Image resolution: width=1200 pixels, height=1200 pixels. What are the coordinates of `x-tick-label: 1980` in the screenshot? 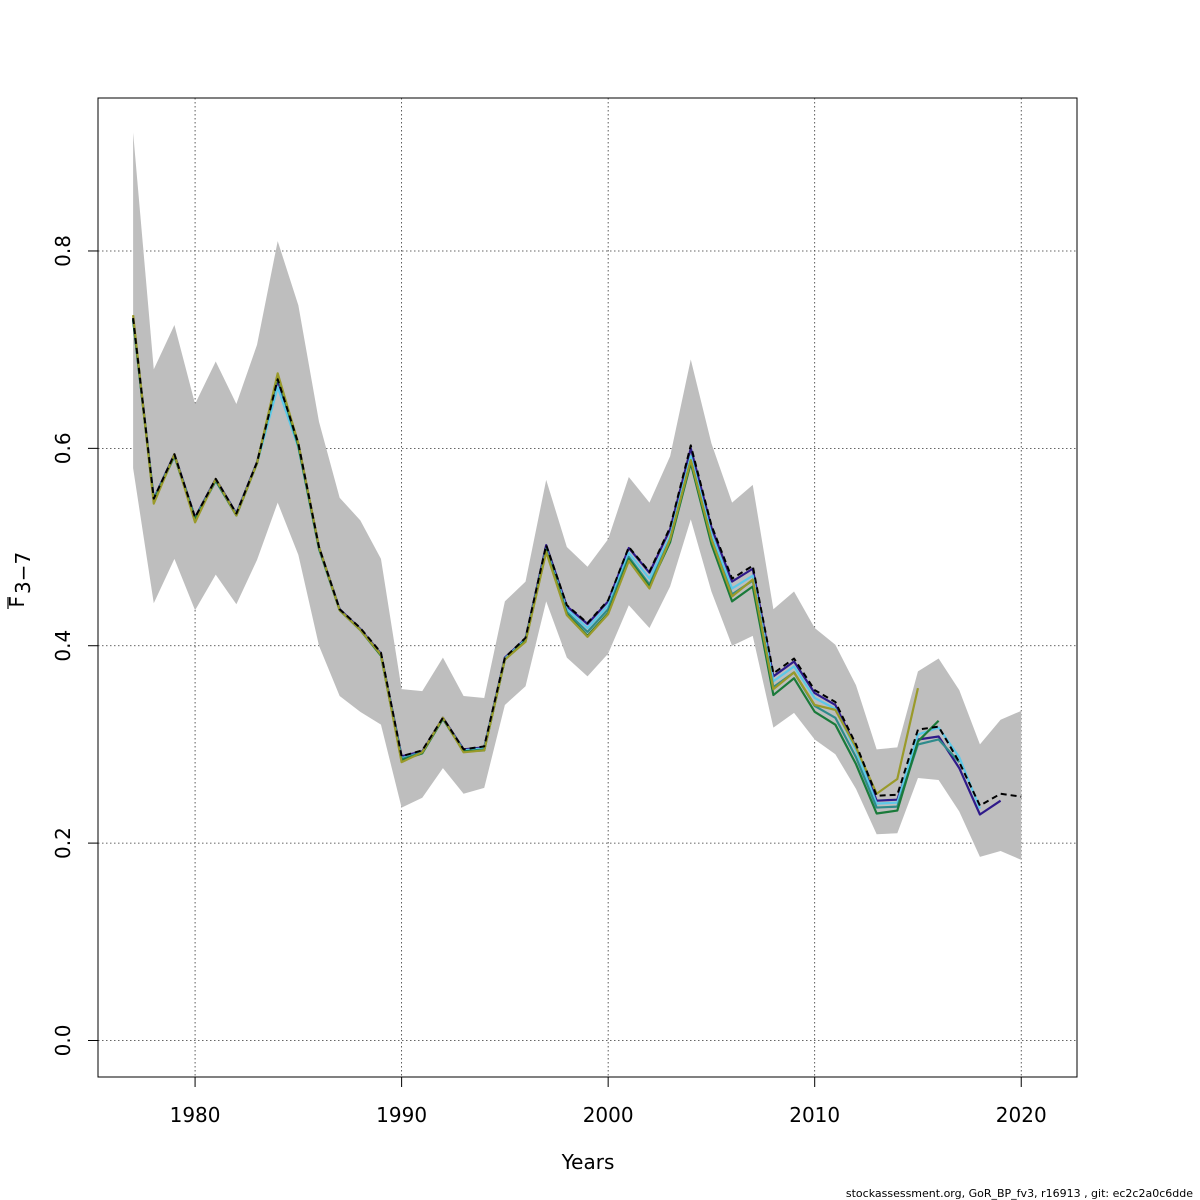 It's located at (195, 1115).